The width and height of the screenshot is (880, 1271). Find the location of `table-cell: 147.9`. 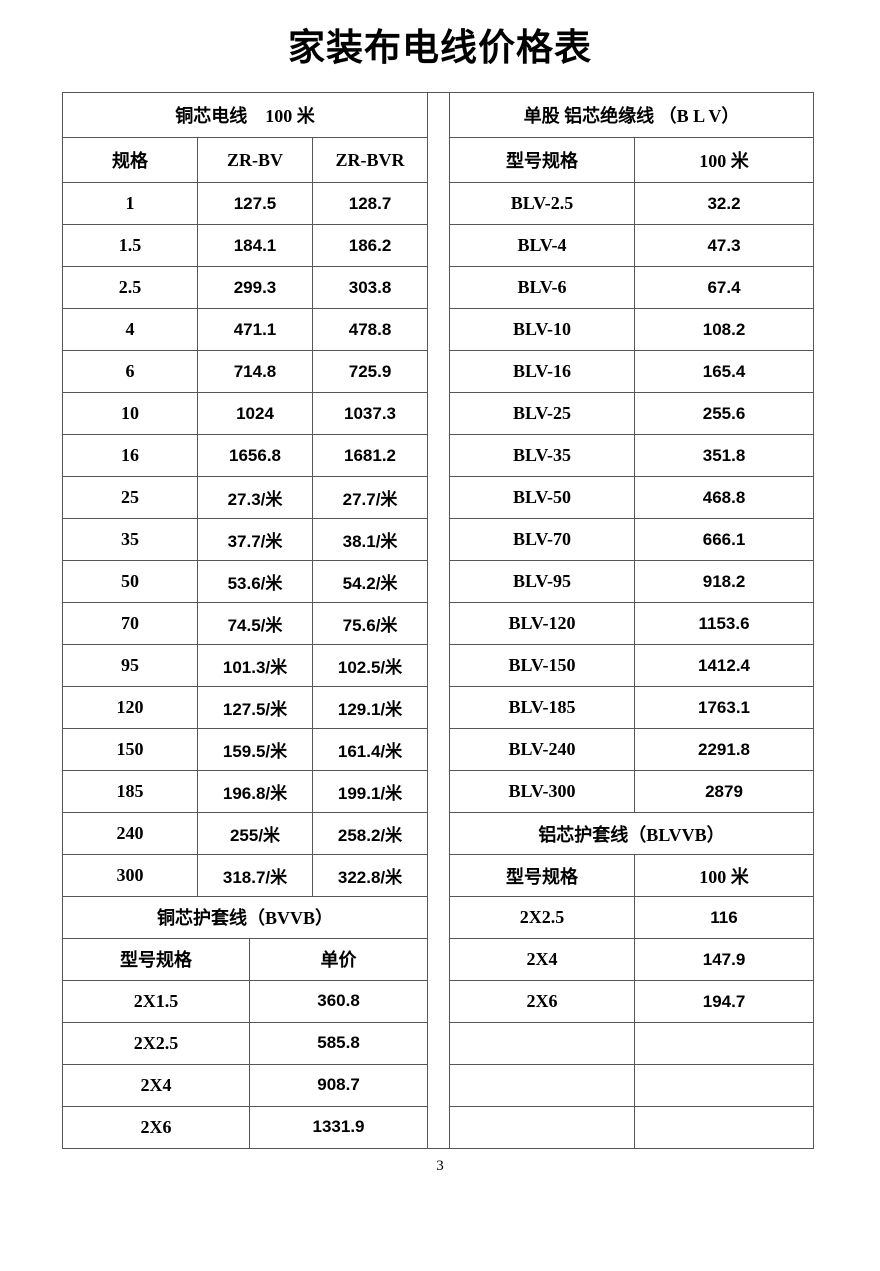

table-cell: 147.9 is located at coordinates (724, 960).